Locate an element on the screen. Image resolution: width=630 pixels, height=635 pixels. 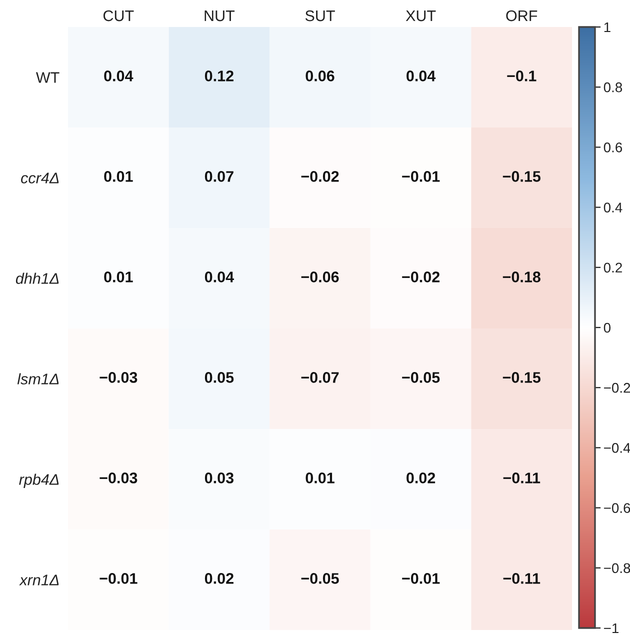
data-label: 0.05 is located at coordinates (219, 377).